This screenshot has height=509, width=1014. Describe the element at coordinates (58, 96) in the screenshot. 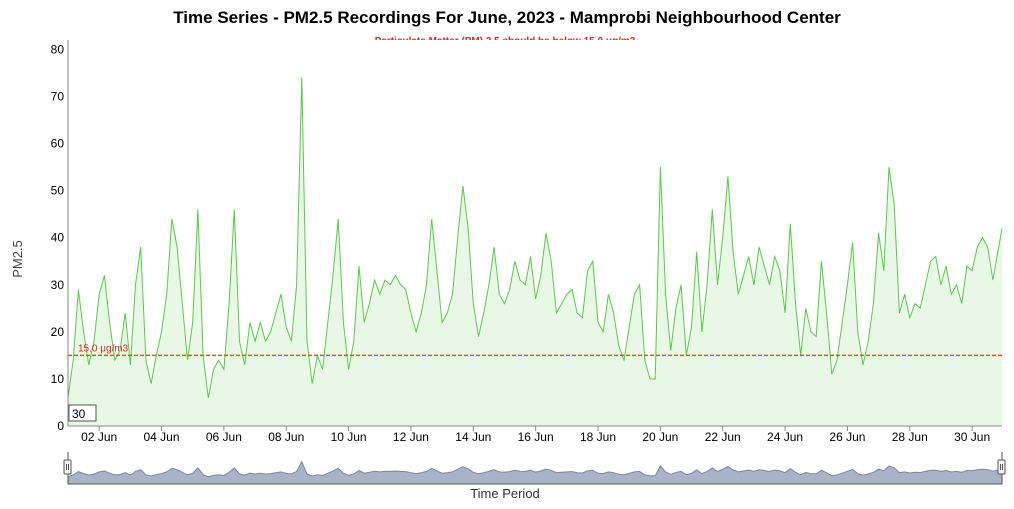

I see `y-tick-label: 70` at that location.